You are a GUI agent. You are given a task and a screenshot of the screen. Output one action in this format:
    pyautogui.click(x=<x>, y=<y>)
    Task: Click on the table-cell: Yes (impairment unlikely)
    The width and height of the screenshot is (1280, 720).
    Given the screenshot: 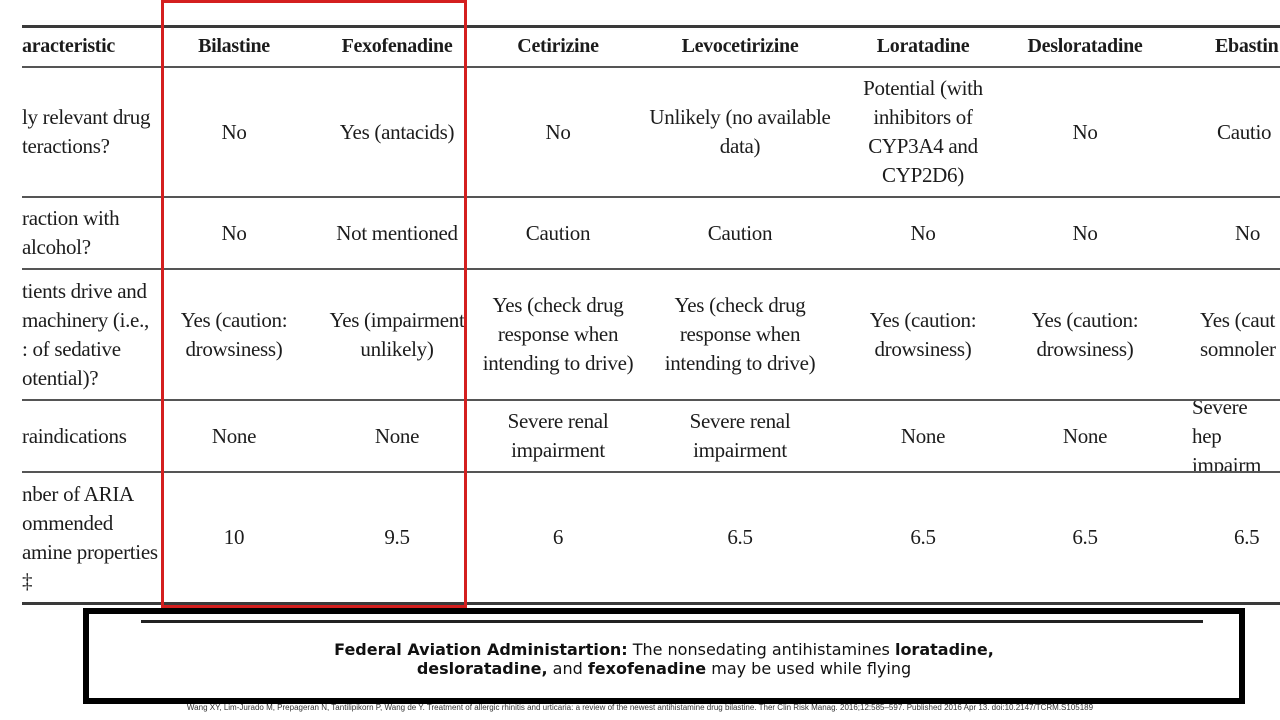 What is the action you would take?
    pyautogui.click(x=397, y=334)
    